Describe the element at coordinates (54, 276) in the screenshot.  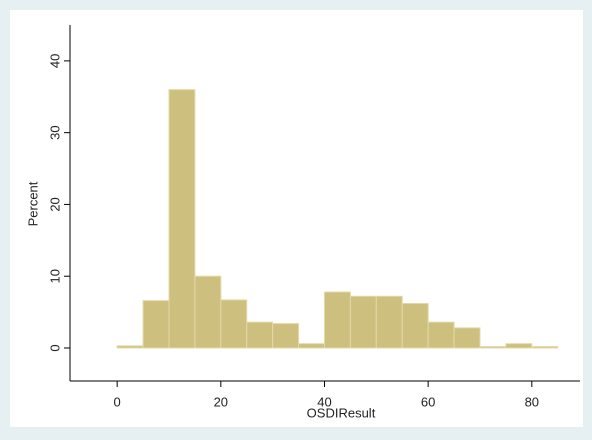
I see `y-tick-label: 10` at that location.